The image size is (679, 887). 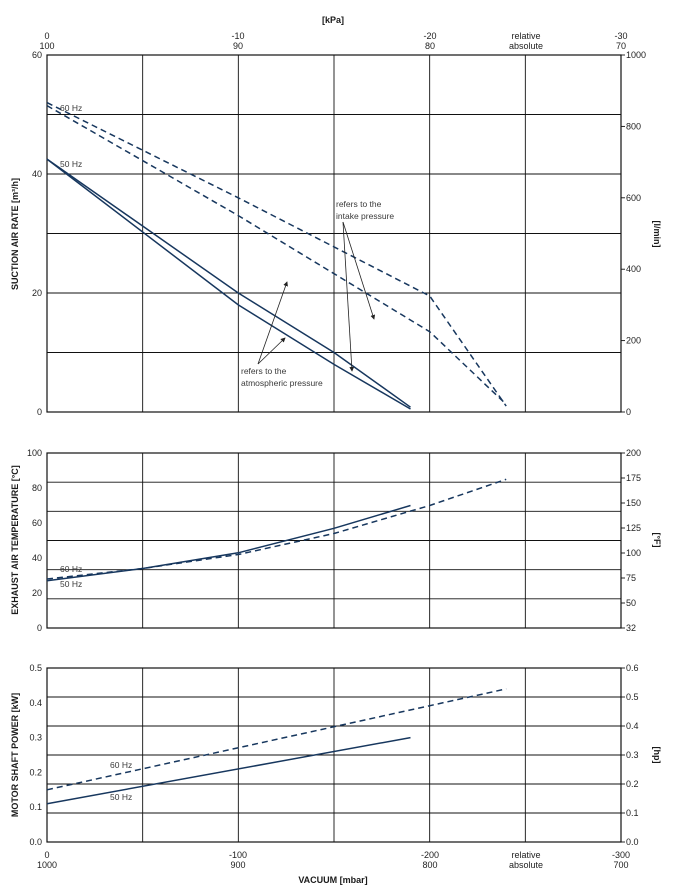 I want to click on y2-tick-label: 0.3, so click(x=632, y=755).